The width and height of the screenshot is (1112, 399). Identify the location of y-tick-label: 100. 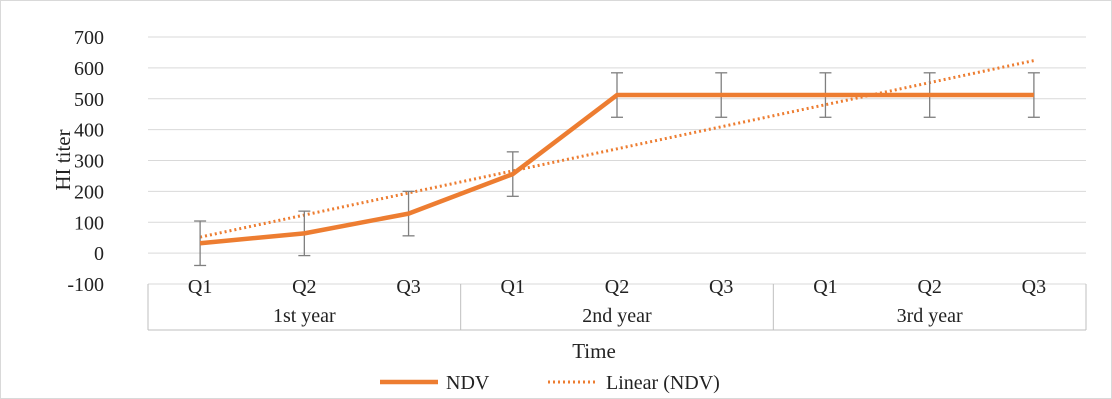
(89, 223).